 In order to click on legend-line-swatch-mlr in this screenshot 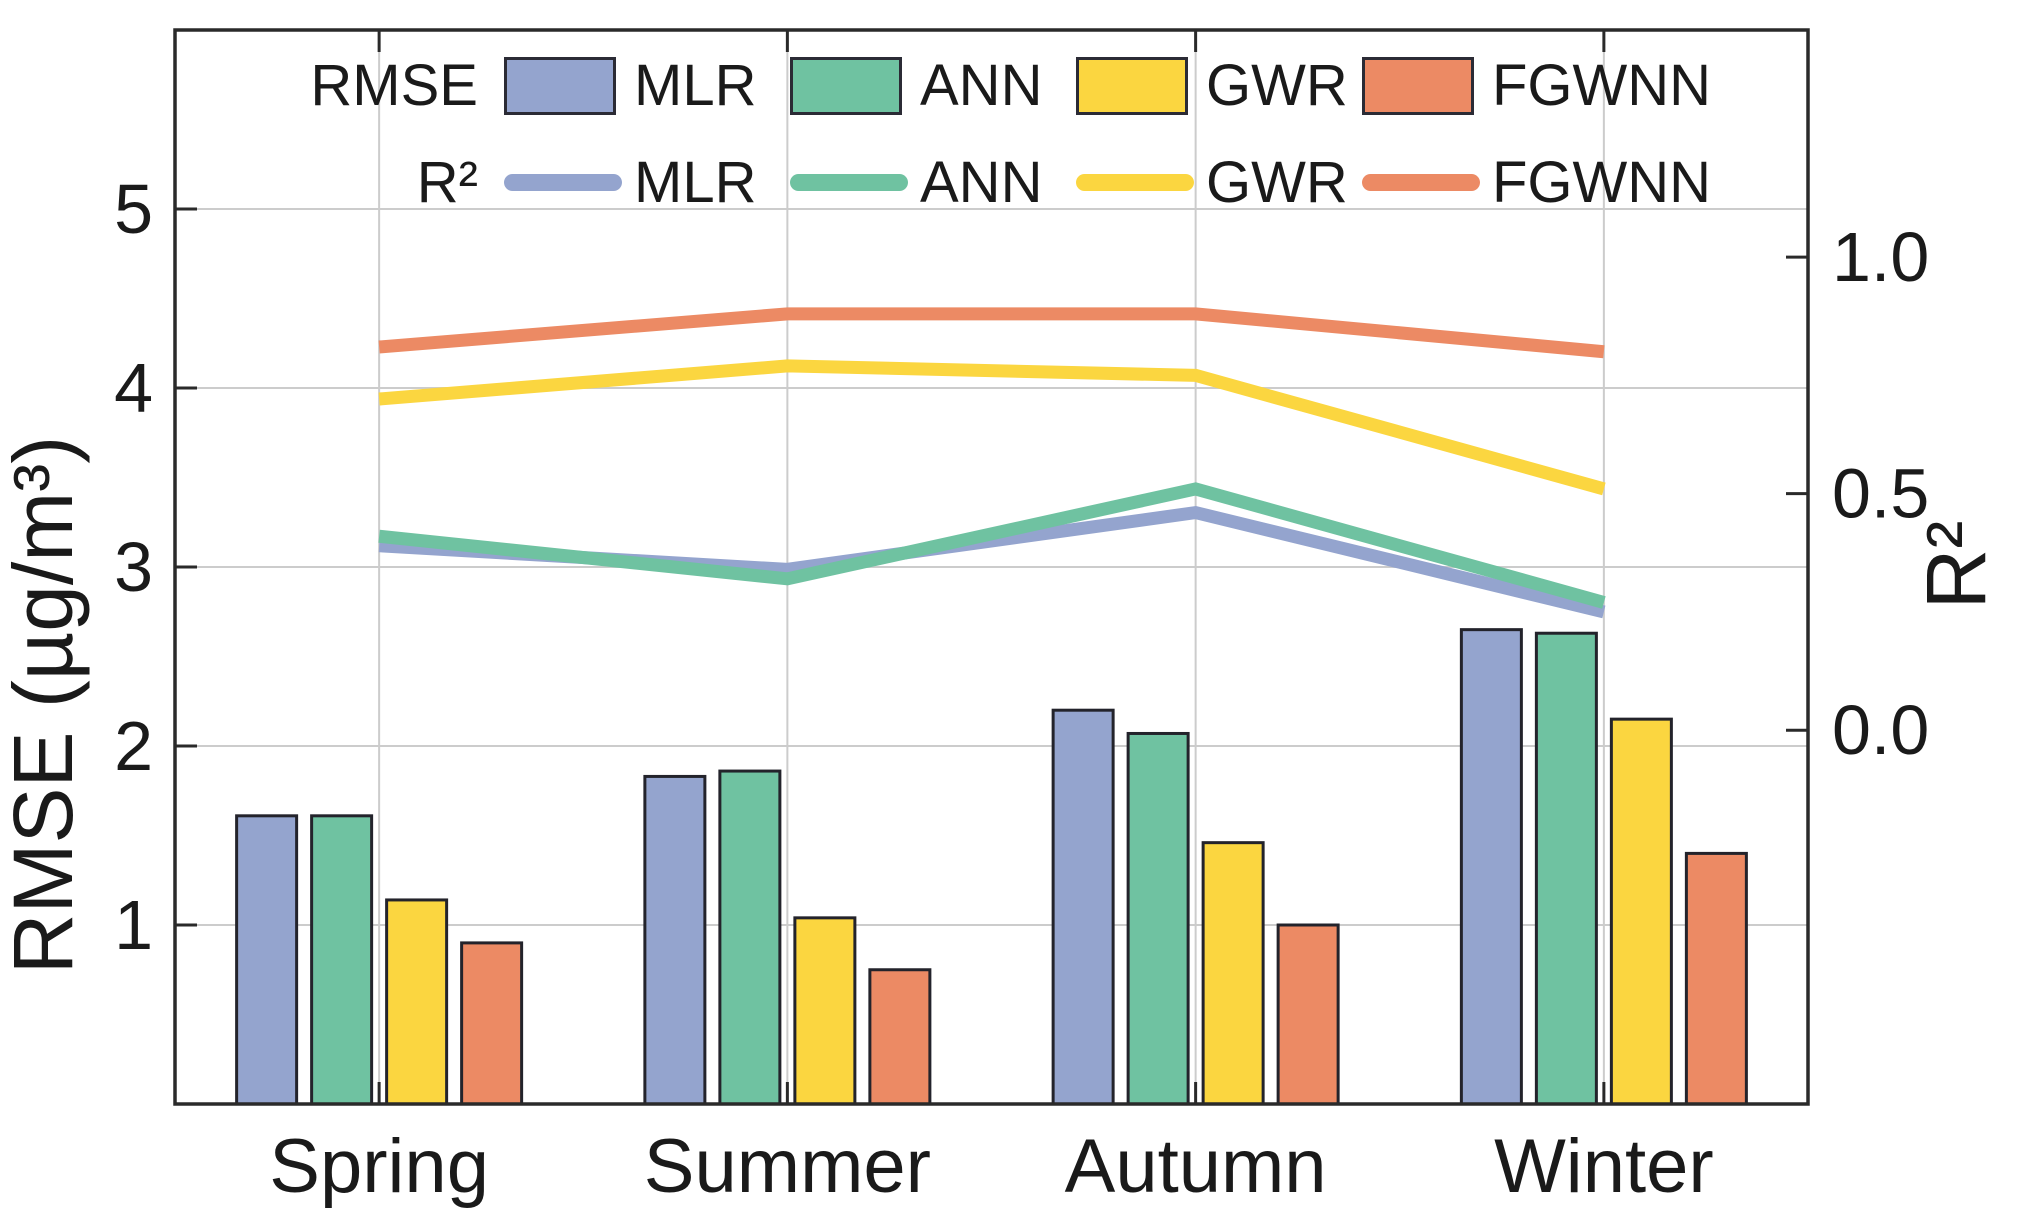, I will do `click(563, 182)`.